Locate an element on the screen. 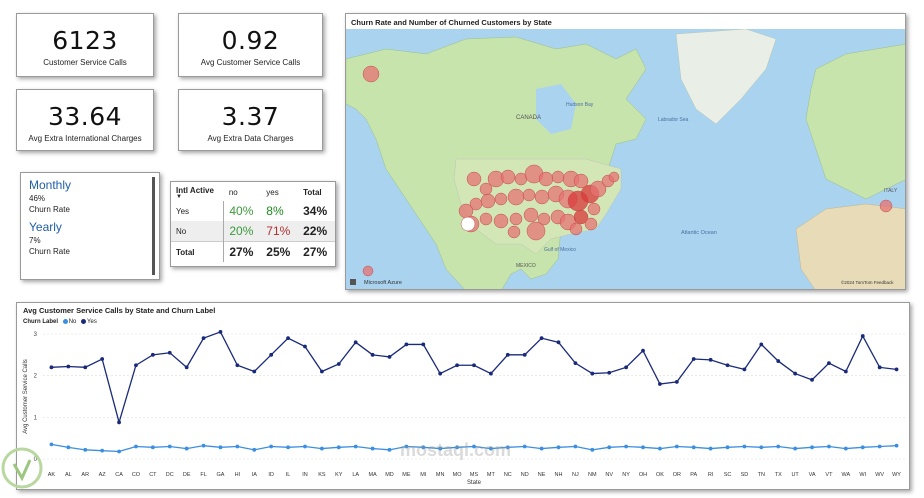 This screenshot has width=924, height=498. legend-no-label: No is located at coordinates (72, 322).